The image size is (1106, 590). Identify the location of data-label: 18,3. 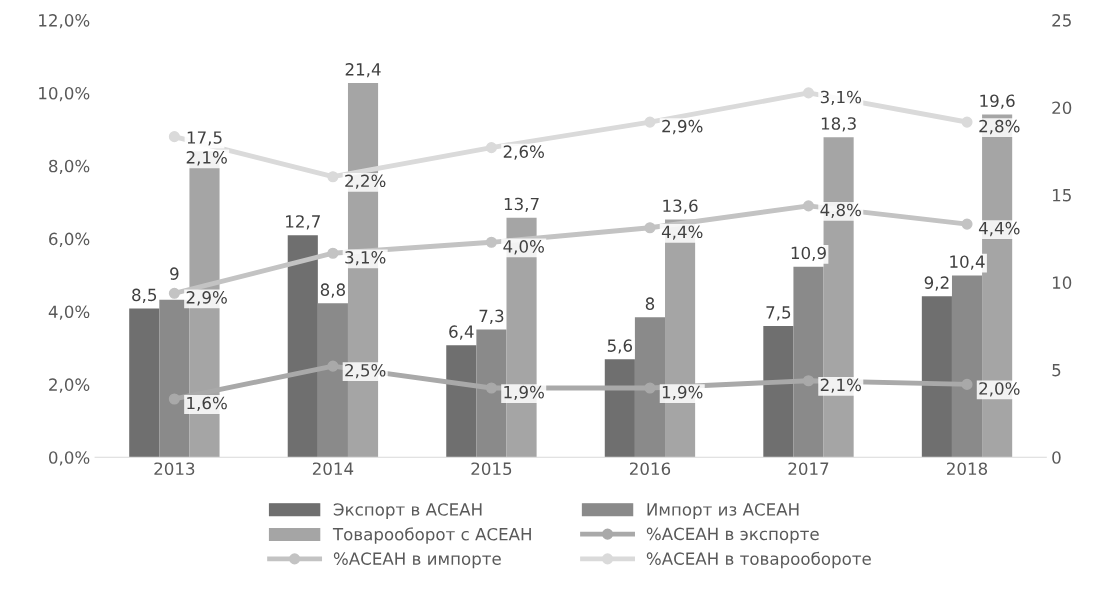
(838, 124).